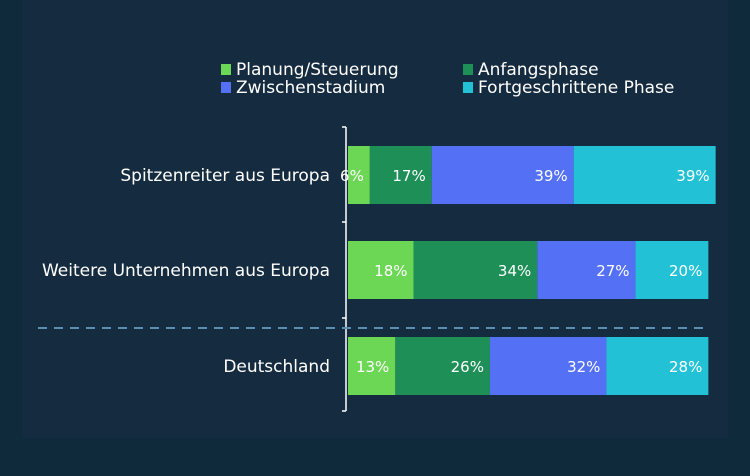  I want to click on category-label-2: Weitere Unternehmen aus Europa, so click(186, 271).